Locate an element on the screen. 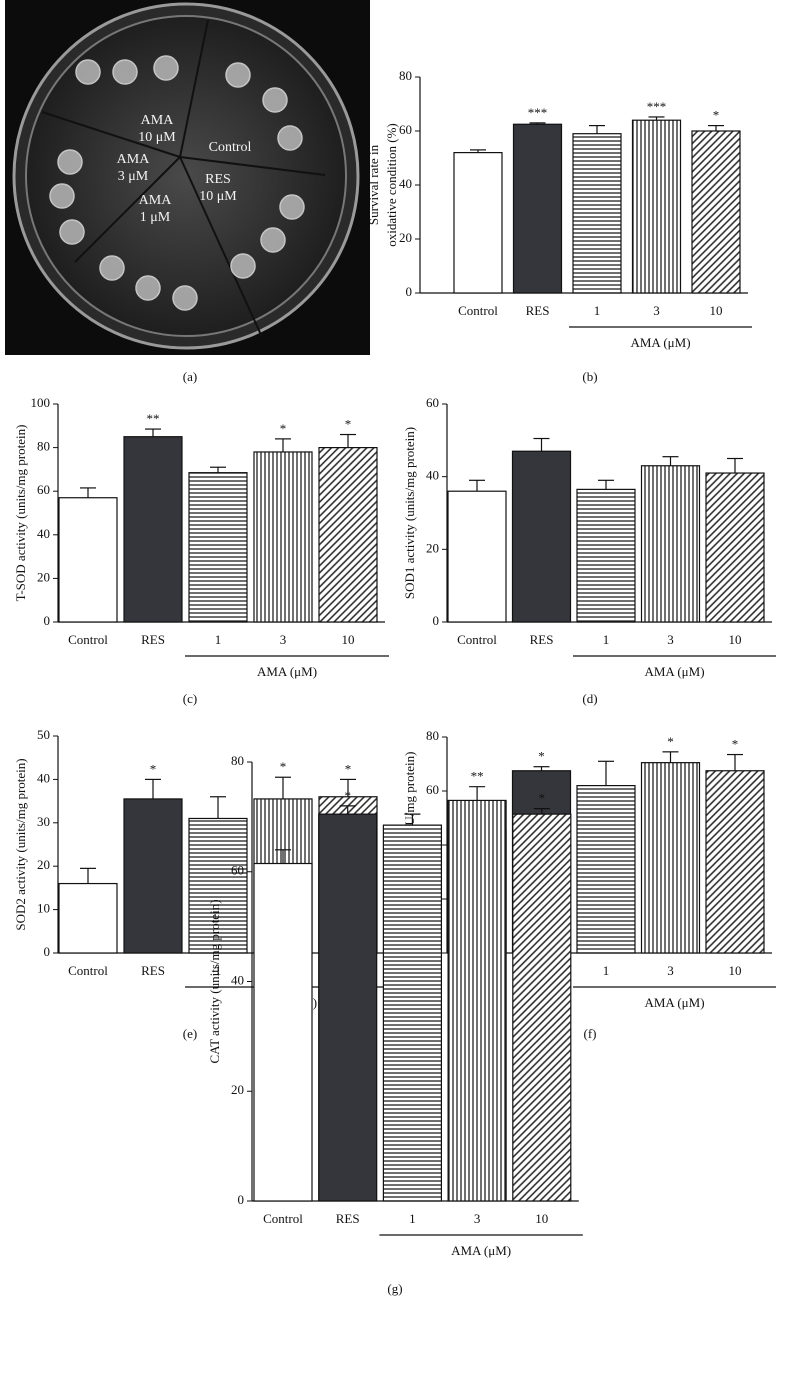  panel-caption: (e) is located at coordinates (190, 1033).